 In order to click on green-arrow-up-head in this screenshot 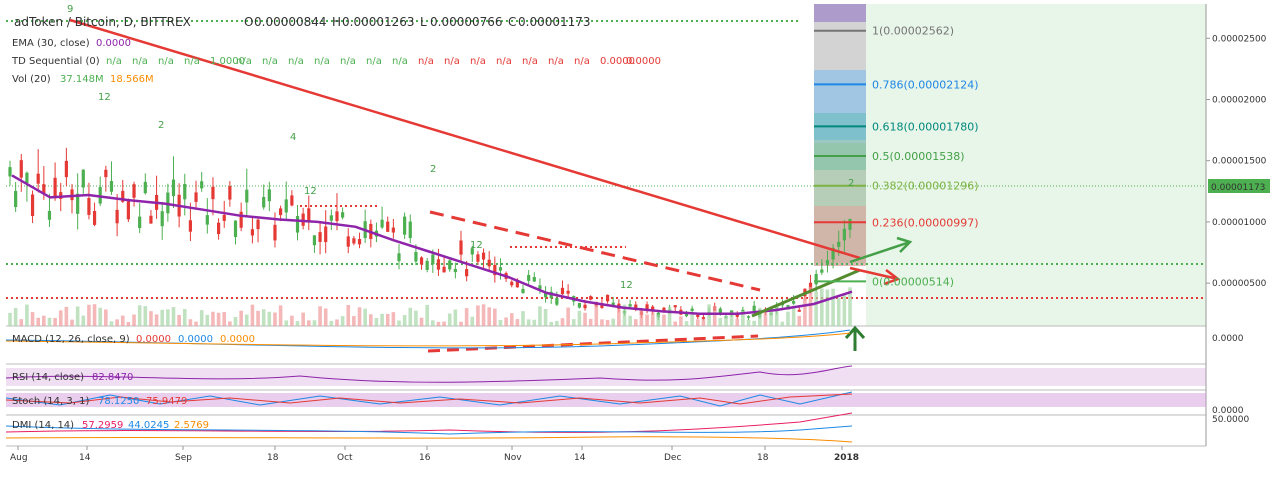, I will do `click(904, 244)`.